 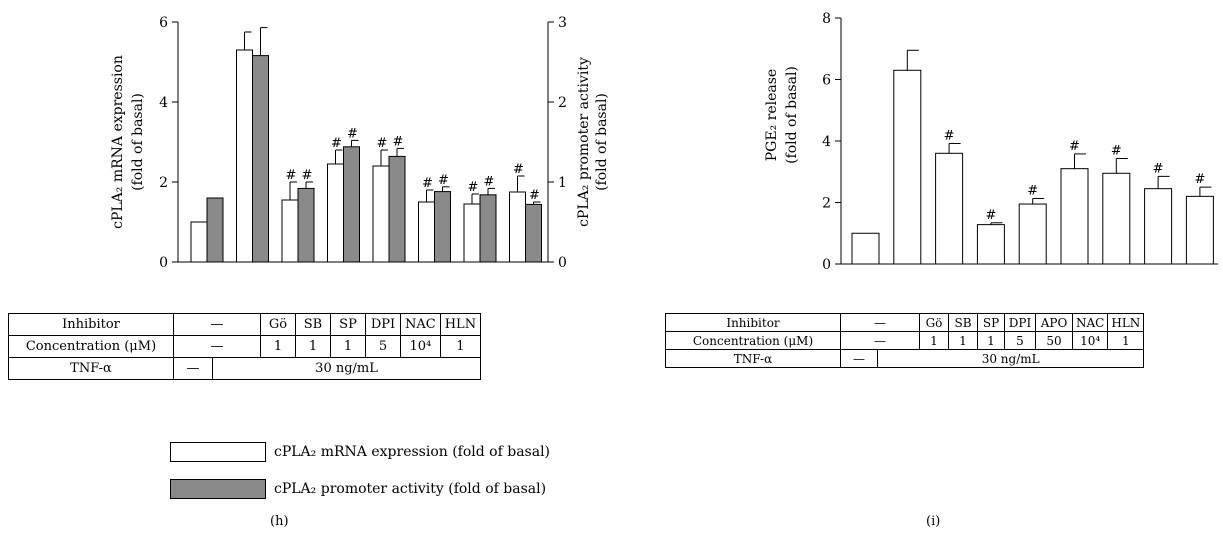 What do you see at coordinates (1090, 341) in the screenshot?
I see `table-cell: 10⁴` at bounding box center [1090, 341].